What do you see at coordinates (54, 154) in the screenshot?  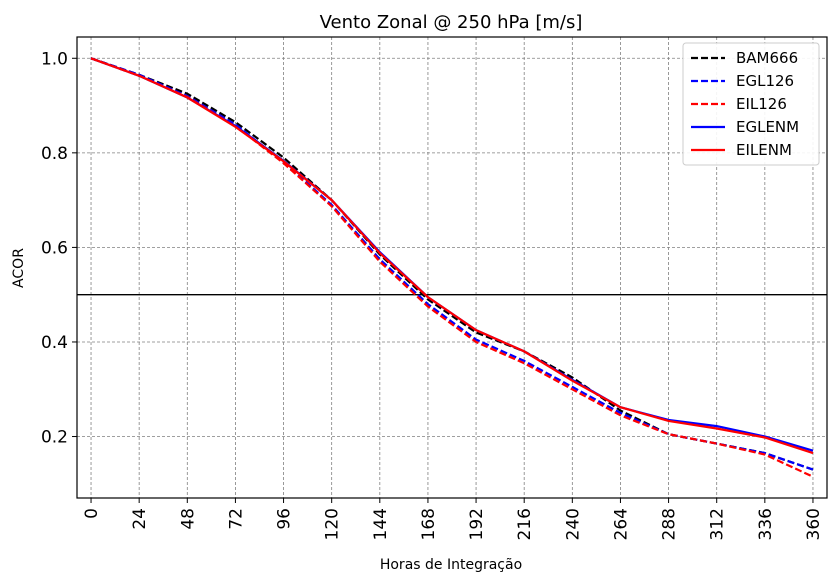 I see `y-tick-label: 0.8` at bounding box center [54, 154].